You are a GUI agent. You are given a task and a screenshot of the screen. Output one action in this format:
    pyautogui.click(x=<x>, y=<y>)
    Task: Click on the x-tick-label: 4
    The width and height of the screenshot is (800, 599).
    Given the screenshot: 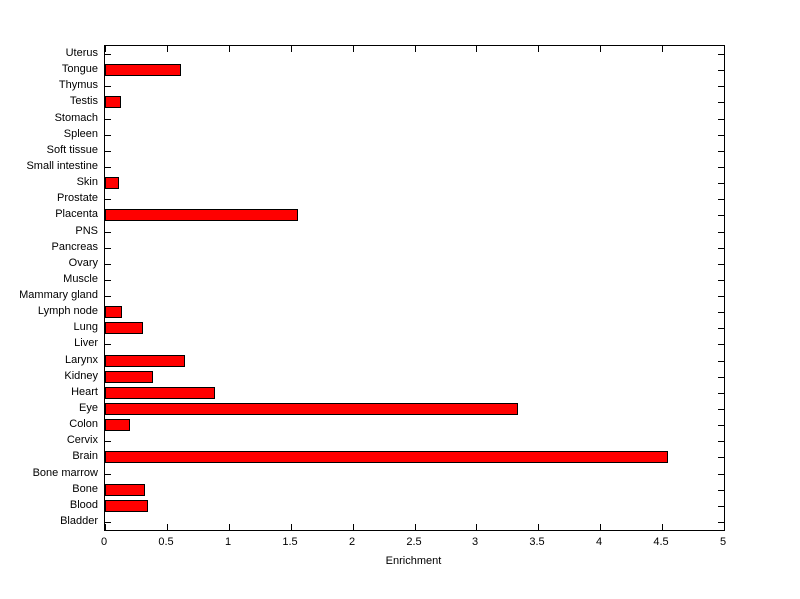 What is the action you would take?
    pyautogui.click(x=599, y=542)
    